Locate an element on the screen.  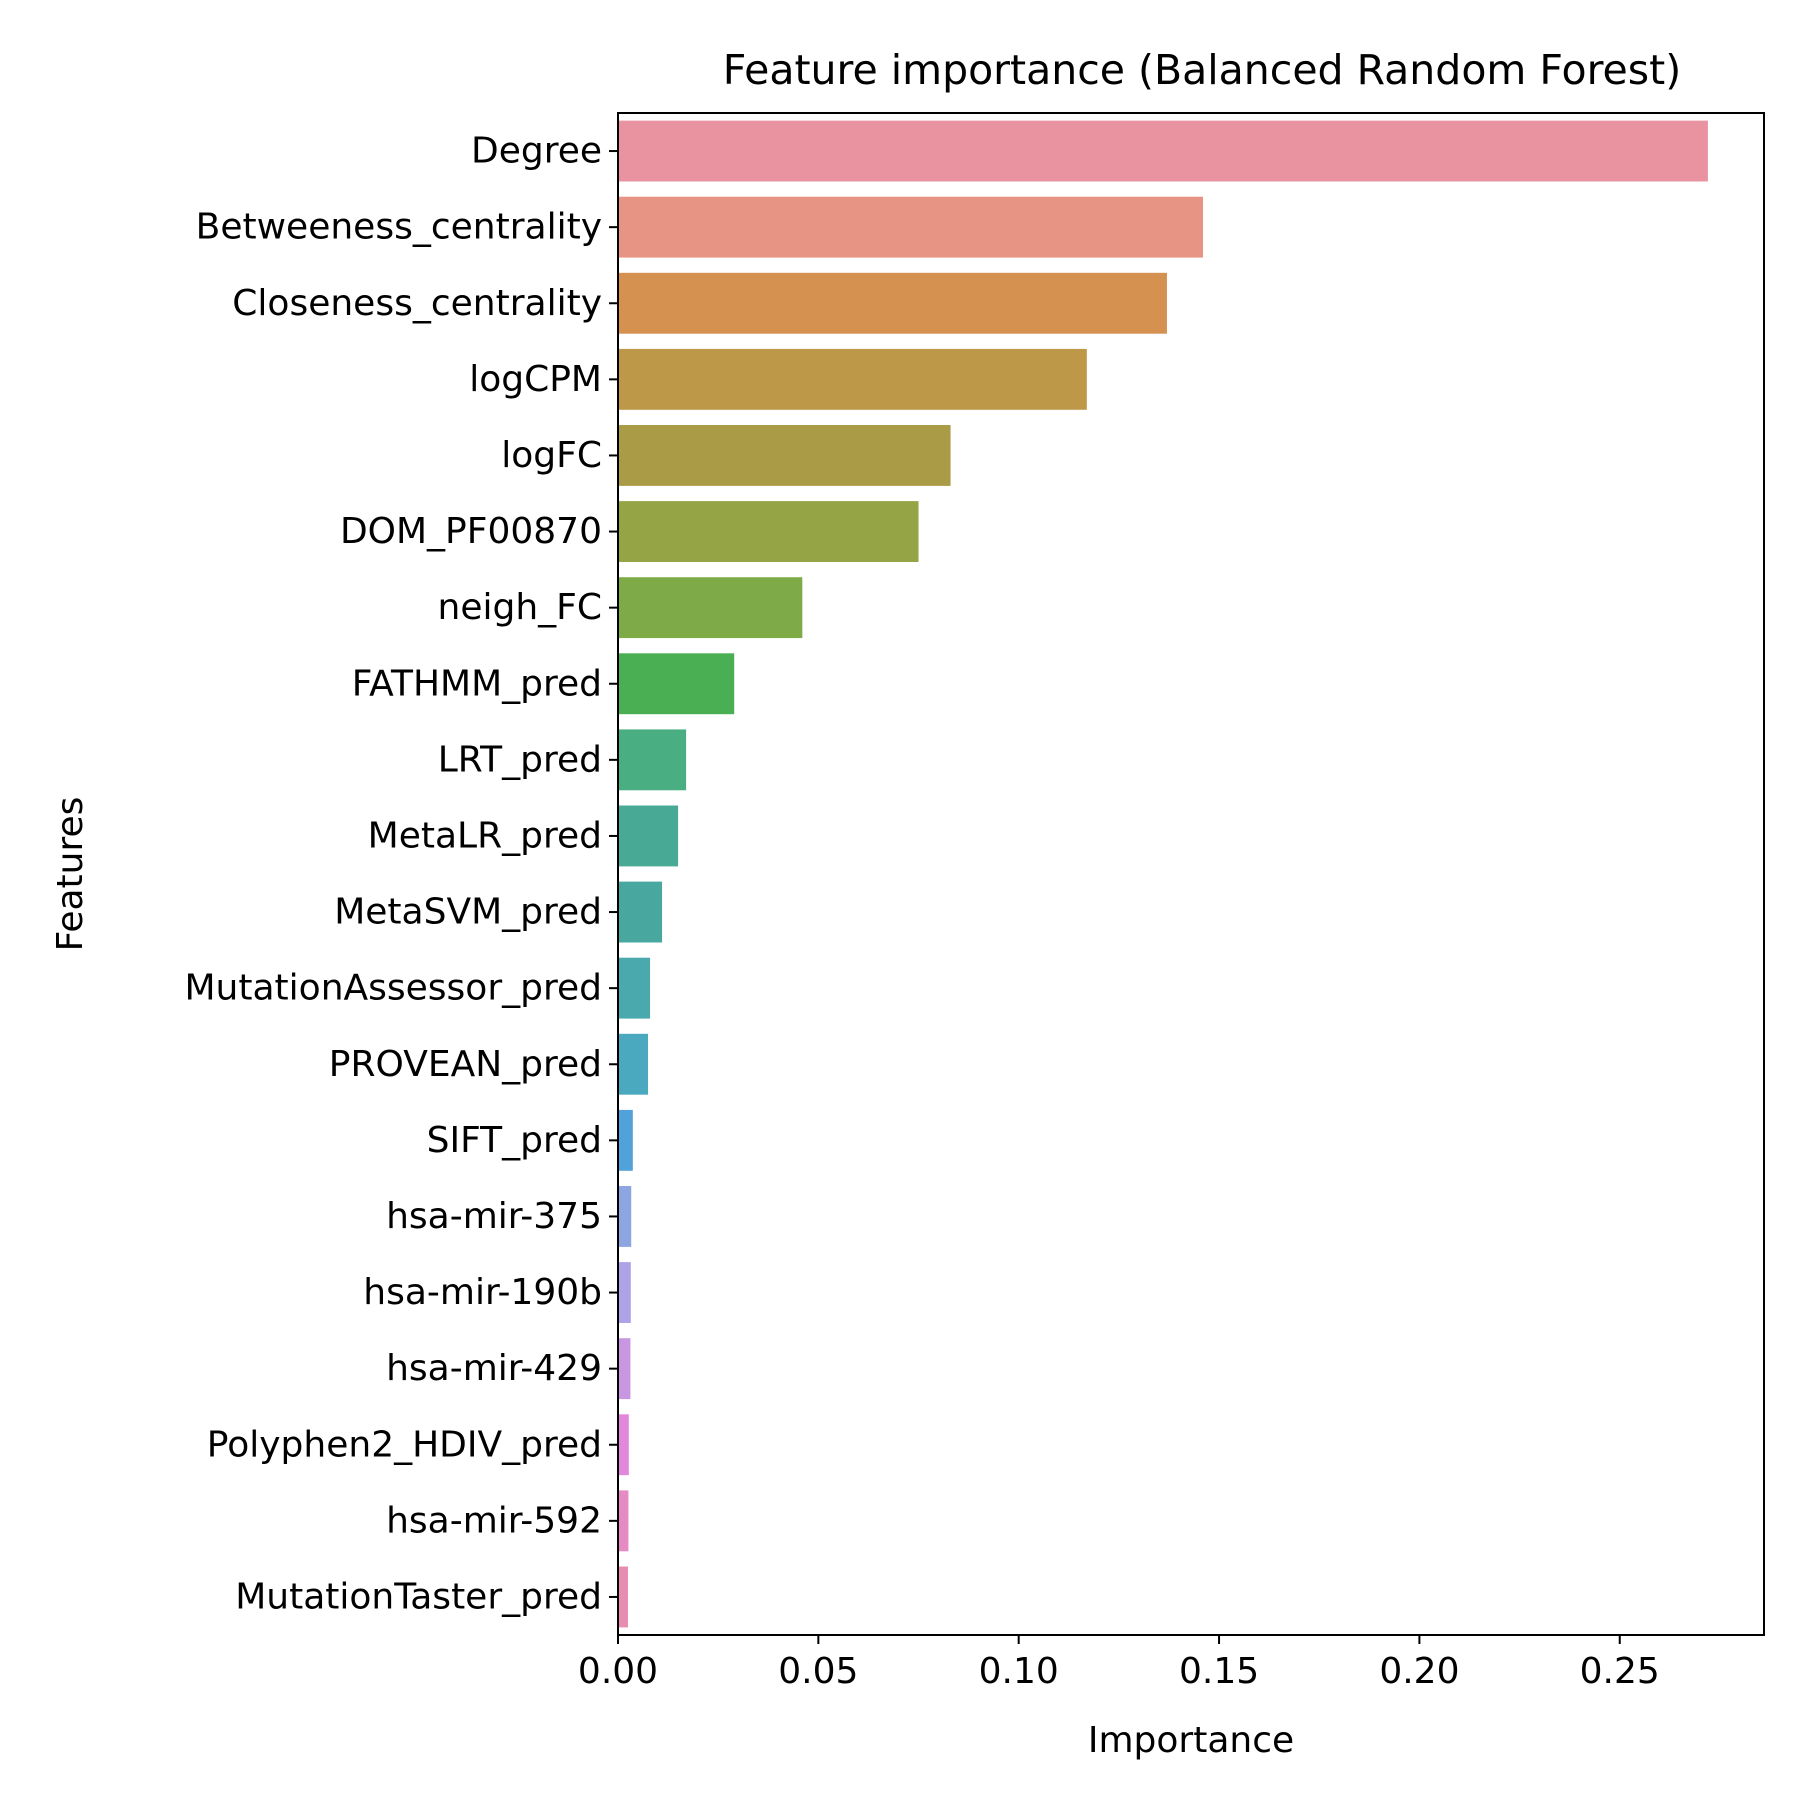
y-tick-label: Degree is located at coordinates (536, 151).